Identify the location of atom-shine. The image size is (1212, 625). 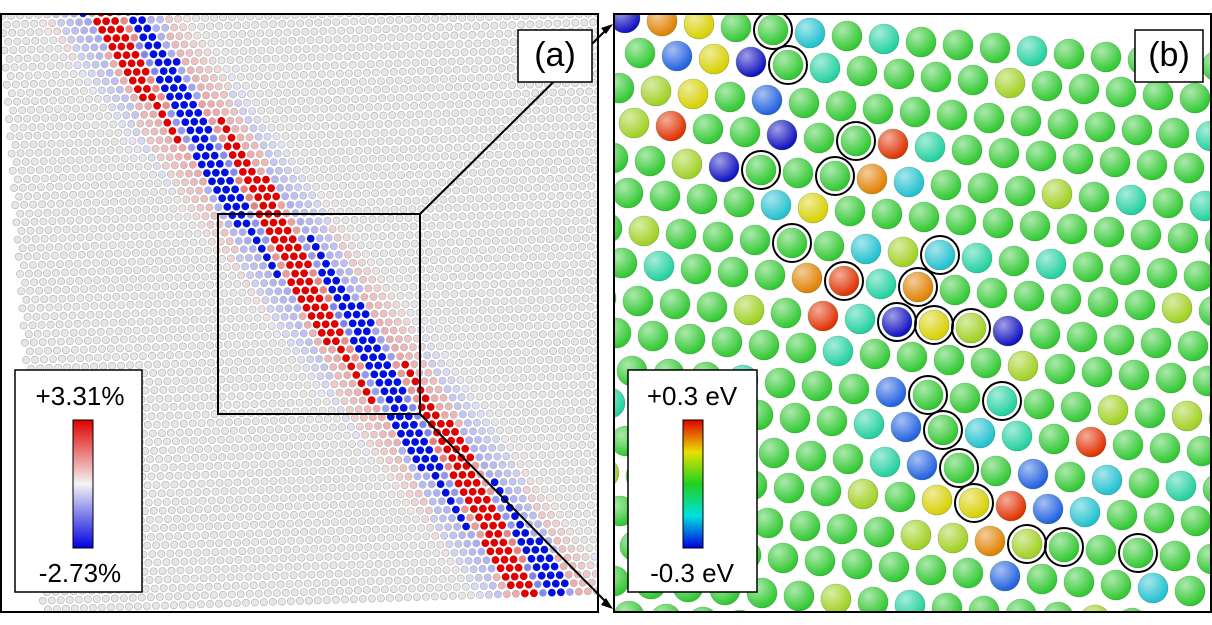
(618, 228).